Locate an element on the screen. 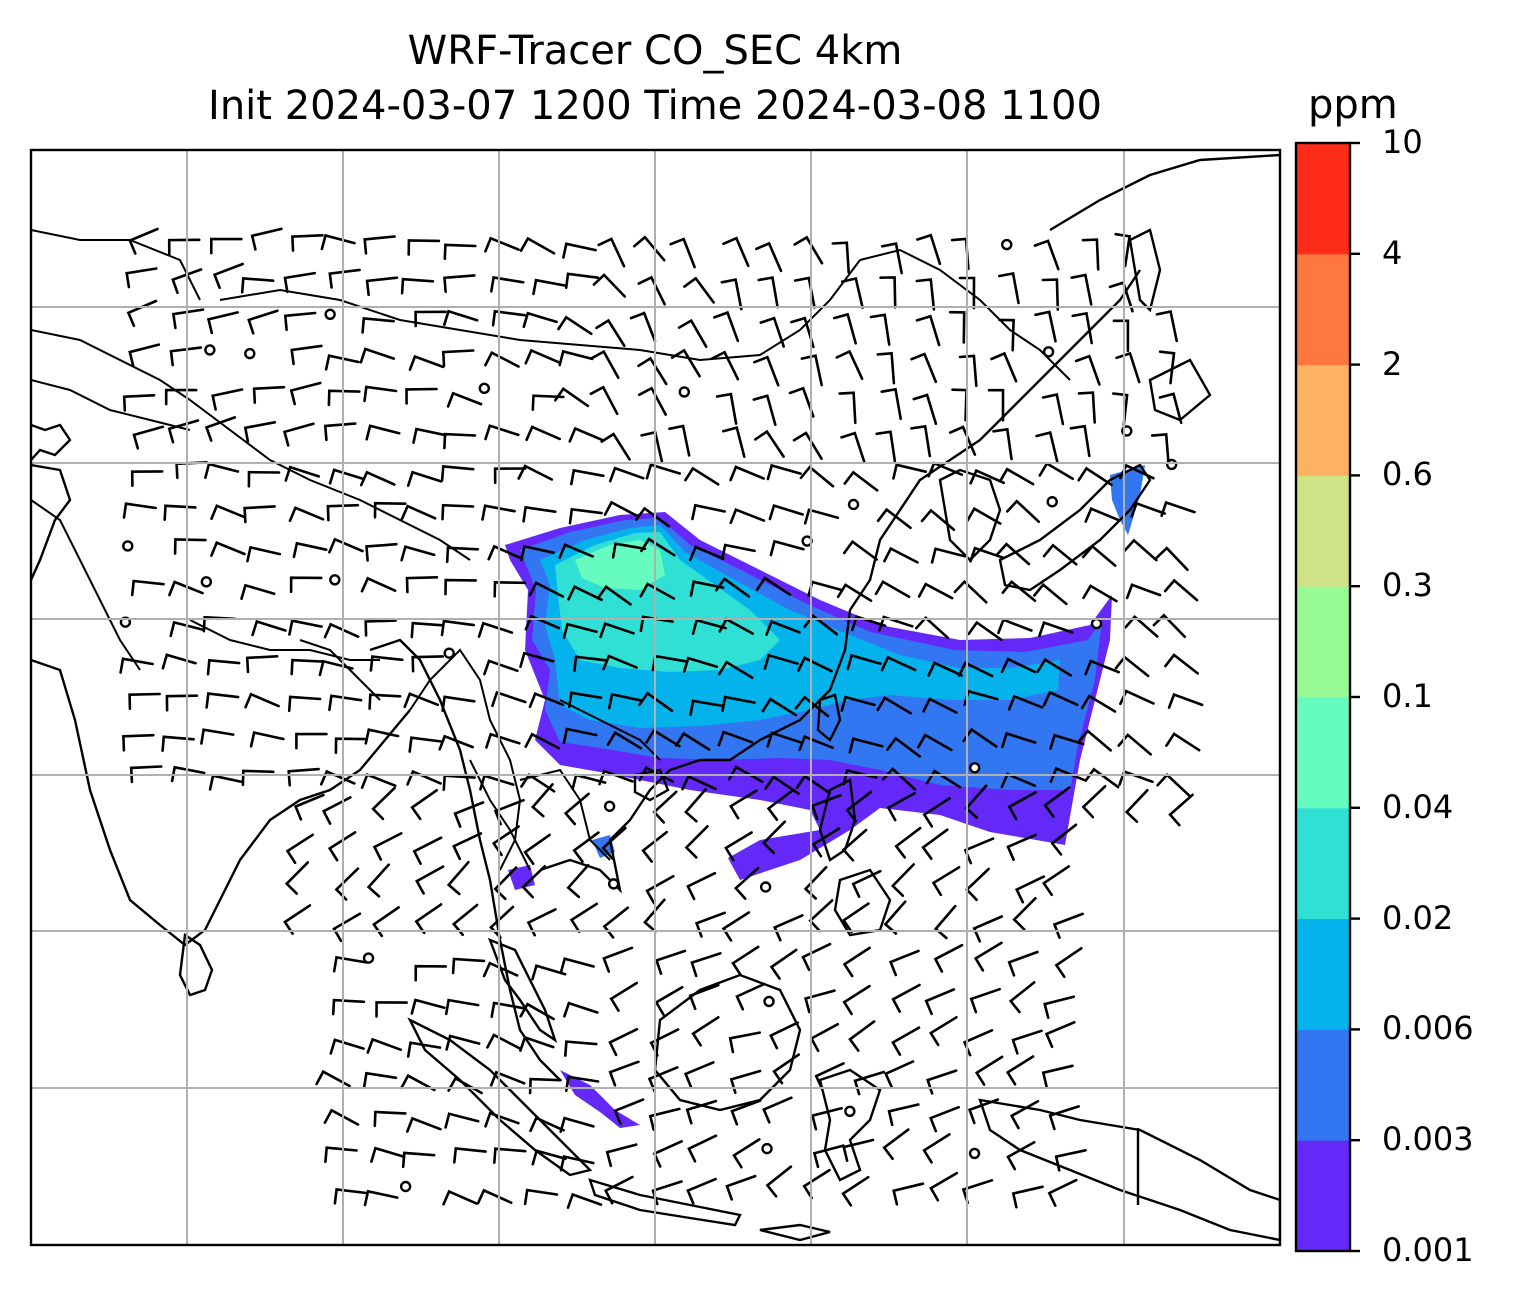 The image size is (1528, 1306). colorbar-segment is located at coordinates (1323, 309).